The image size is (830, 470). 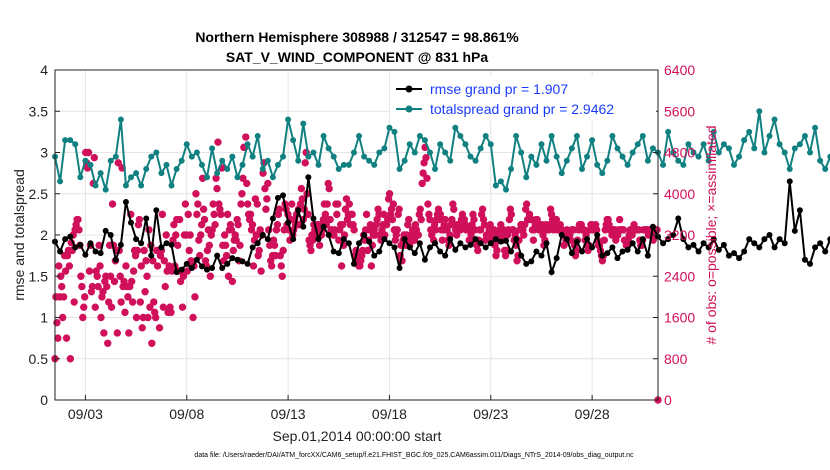 I want to click on legend-marker-rmse, so click(x=409, y=89).